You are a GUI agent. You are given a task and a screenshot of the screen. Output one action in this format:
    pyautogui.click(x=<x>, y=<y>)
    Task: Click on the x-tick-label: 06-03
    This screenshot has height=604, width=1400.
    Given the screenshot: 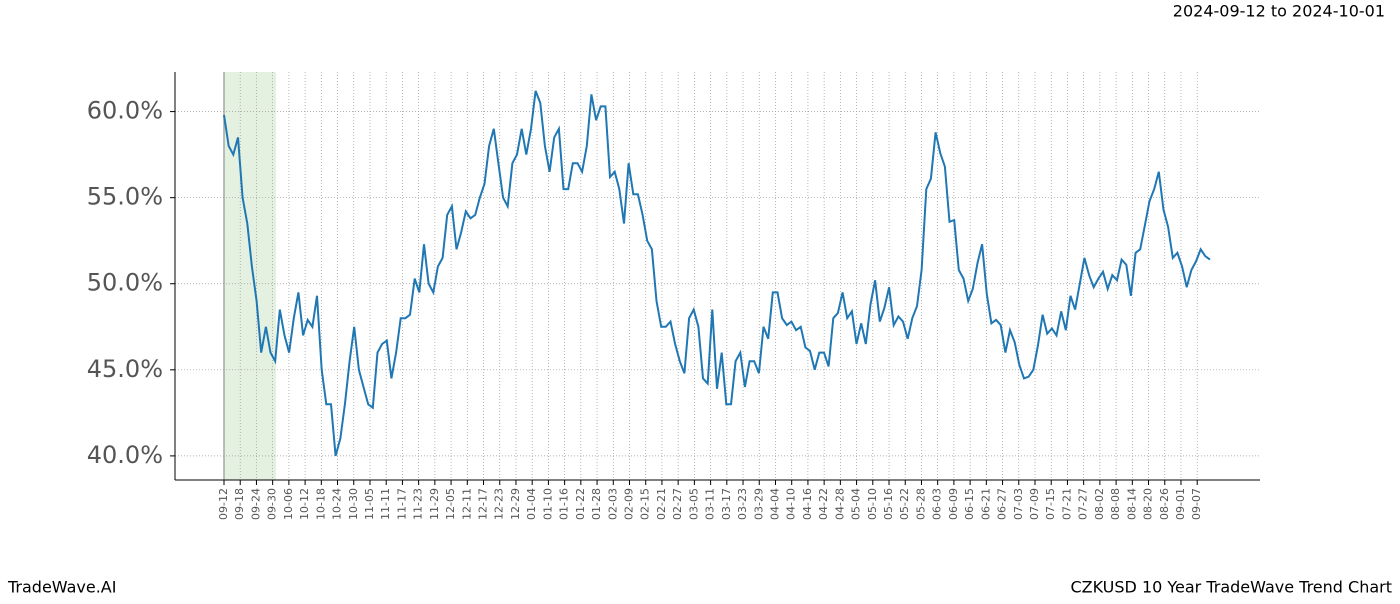 What is the action you would take?
    pyautogui.click(x=937, y=504)
    